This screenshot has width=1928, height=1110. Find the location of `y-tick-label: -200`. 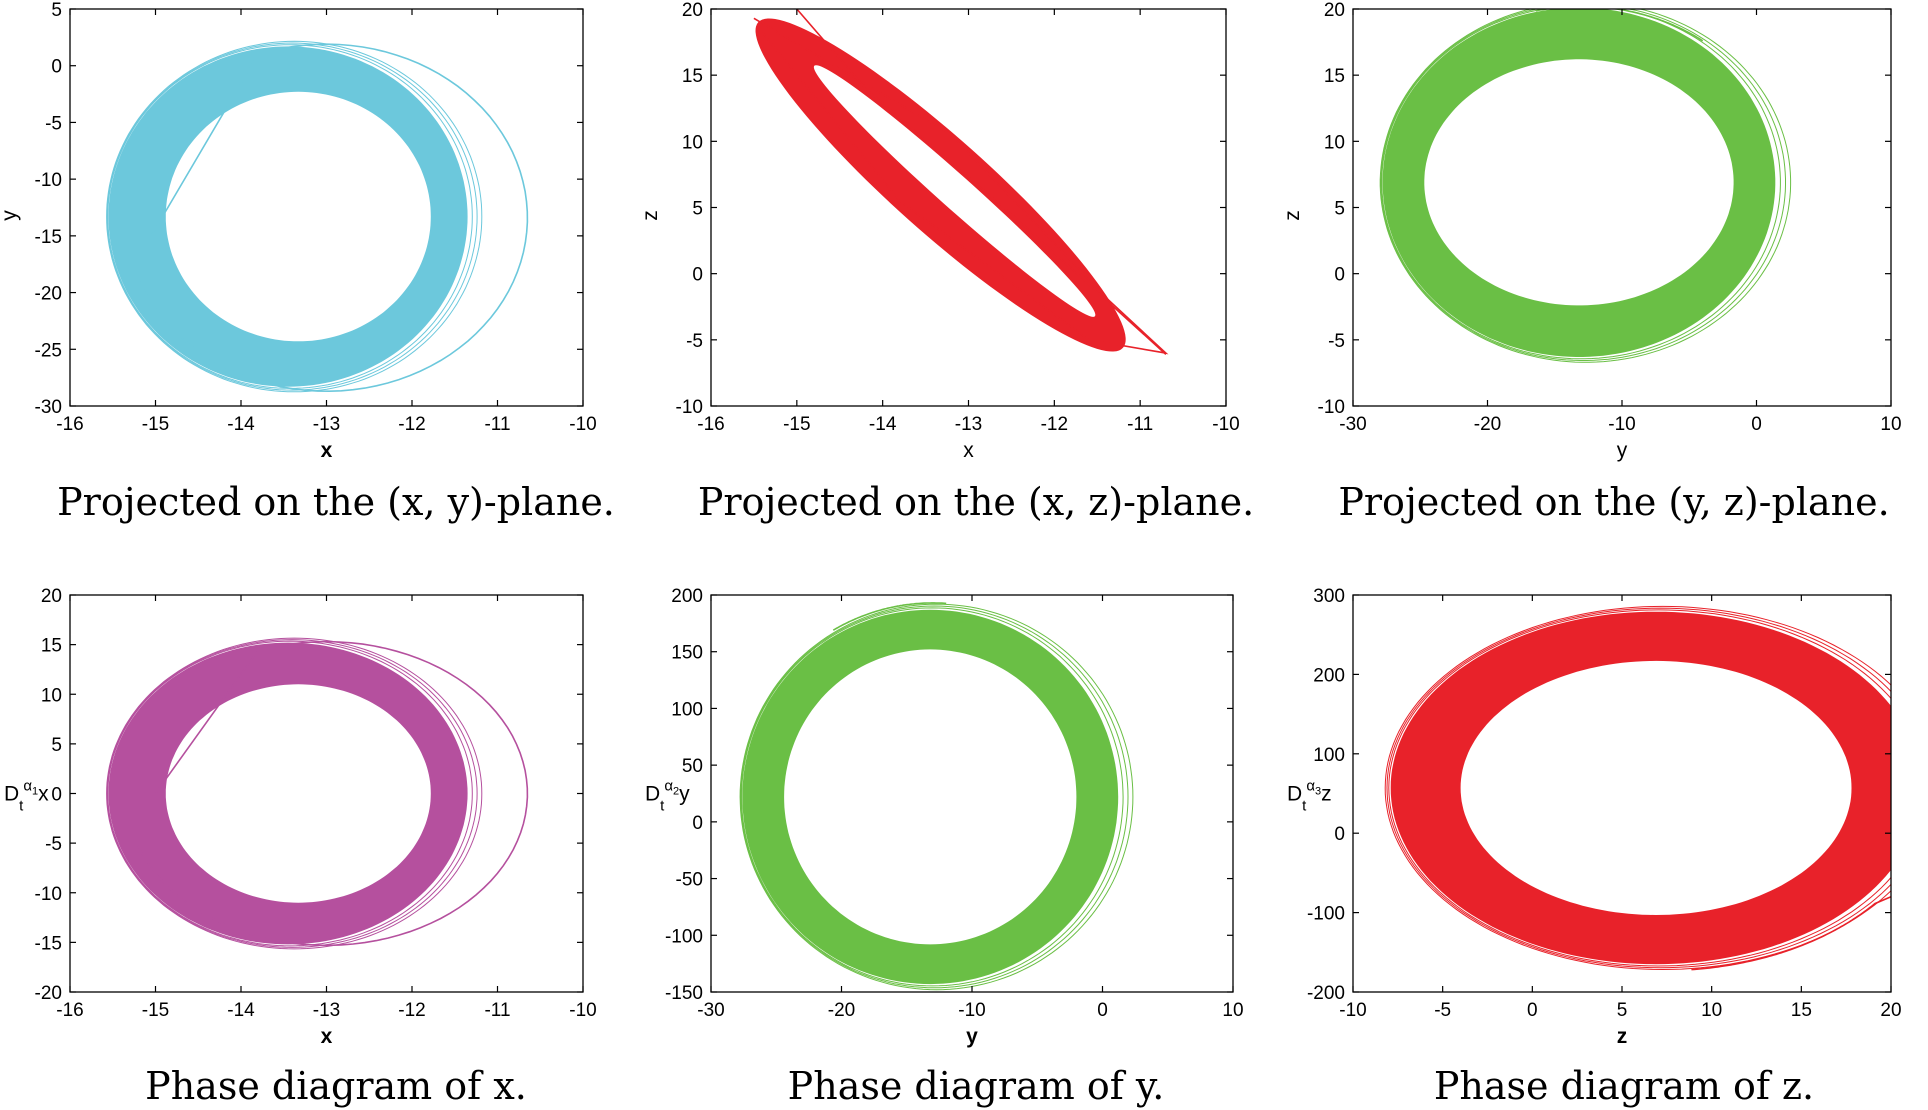

y-tick-label: -200 is located at coordinates (1326, 993).